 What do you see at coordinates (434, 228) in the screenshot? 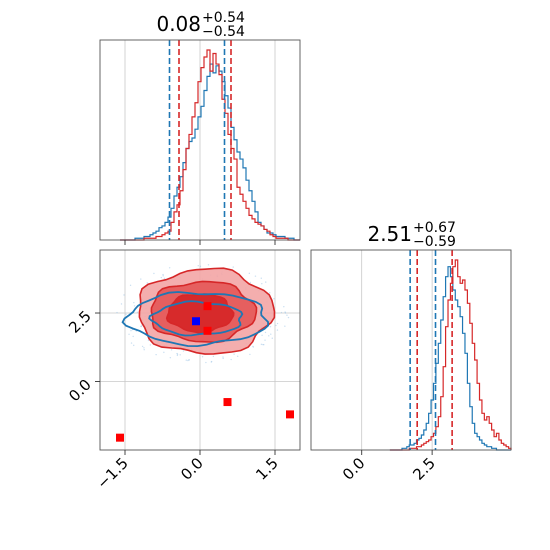
I see `y-histogram-title-upper: +0.67` at bounding box center [434, 228].